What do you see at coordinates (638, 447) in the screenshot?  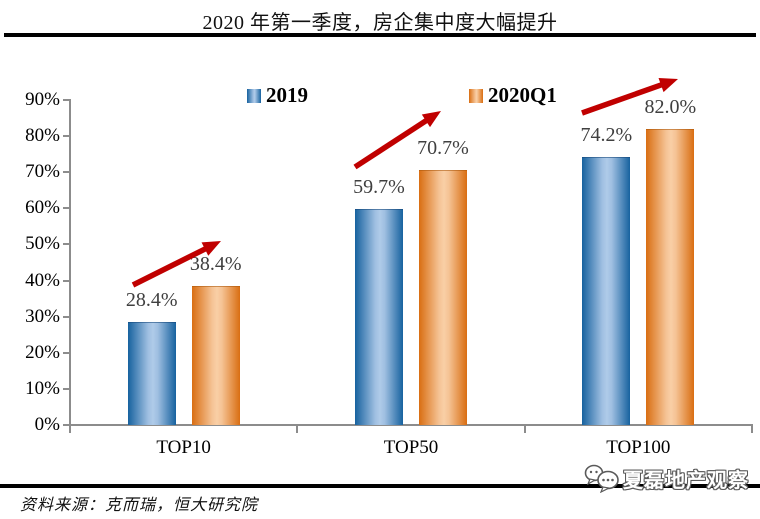 I see `category-label-top100: TOP100` at bounding box center [638, 447].